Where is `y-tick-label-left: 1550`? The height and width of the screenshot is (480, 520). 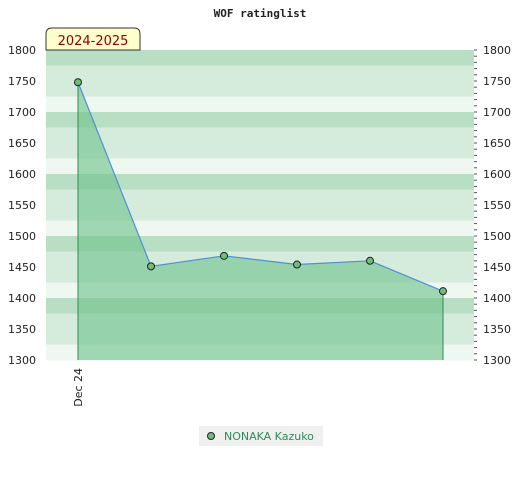
y-tick-label-left: 1550 is located at coordinates (22, 205).